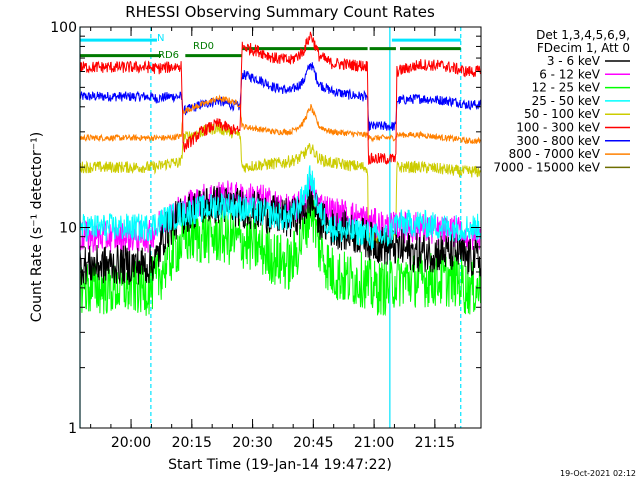  Describe the element at coordinates (558, 141) in the screenshot. I see `legend-label: 300 - 800 keV` at that location.